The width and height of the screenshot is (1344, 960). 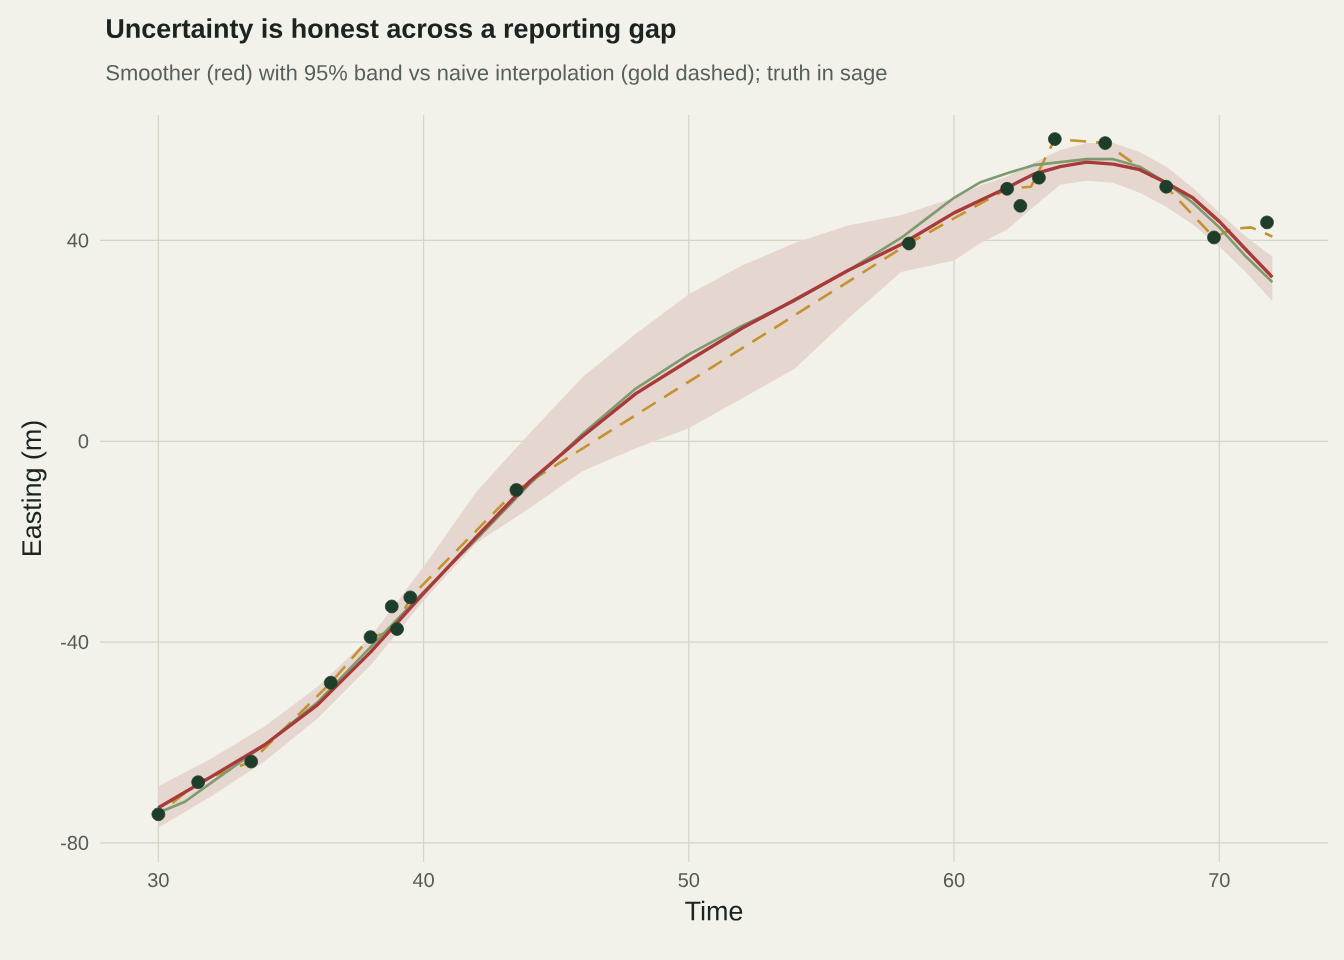 What do you see at coordinates (75, 642) in the screenshot?
I see `y-tick-label: -40` at bounding box center [75, 642].